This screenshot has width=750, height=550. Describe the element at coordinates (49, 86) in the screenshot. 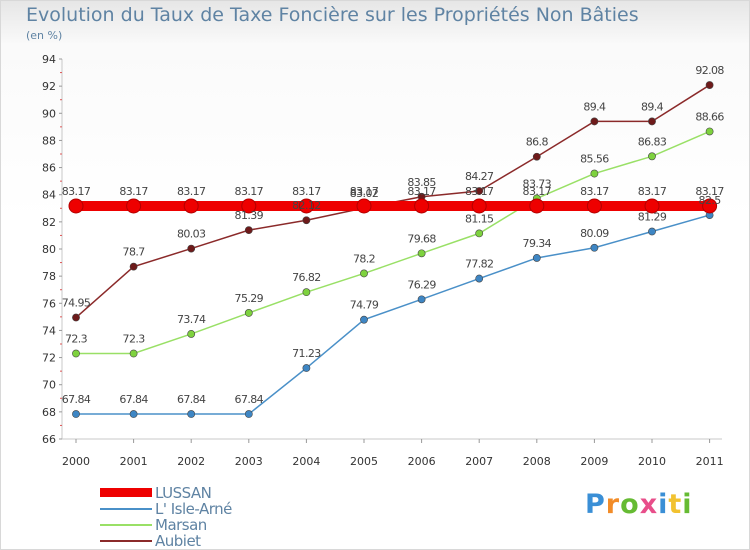

I see `y-tick-label: 92` at that location.